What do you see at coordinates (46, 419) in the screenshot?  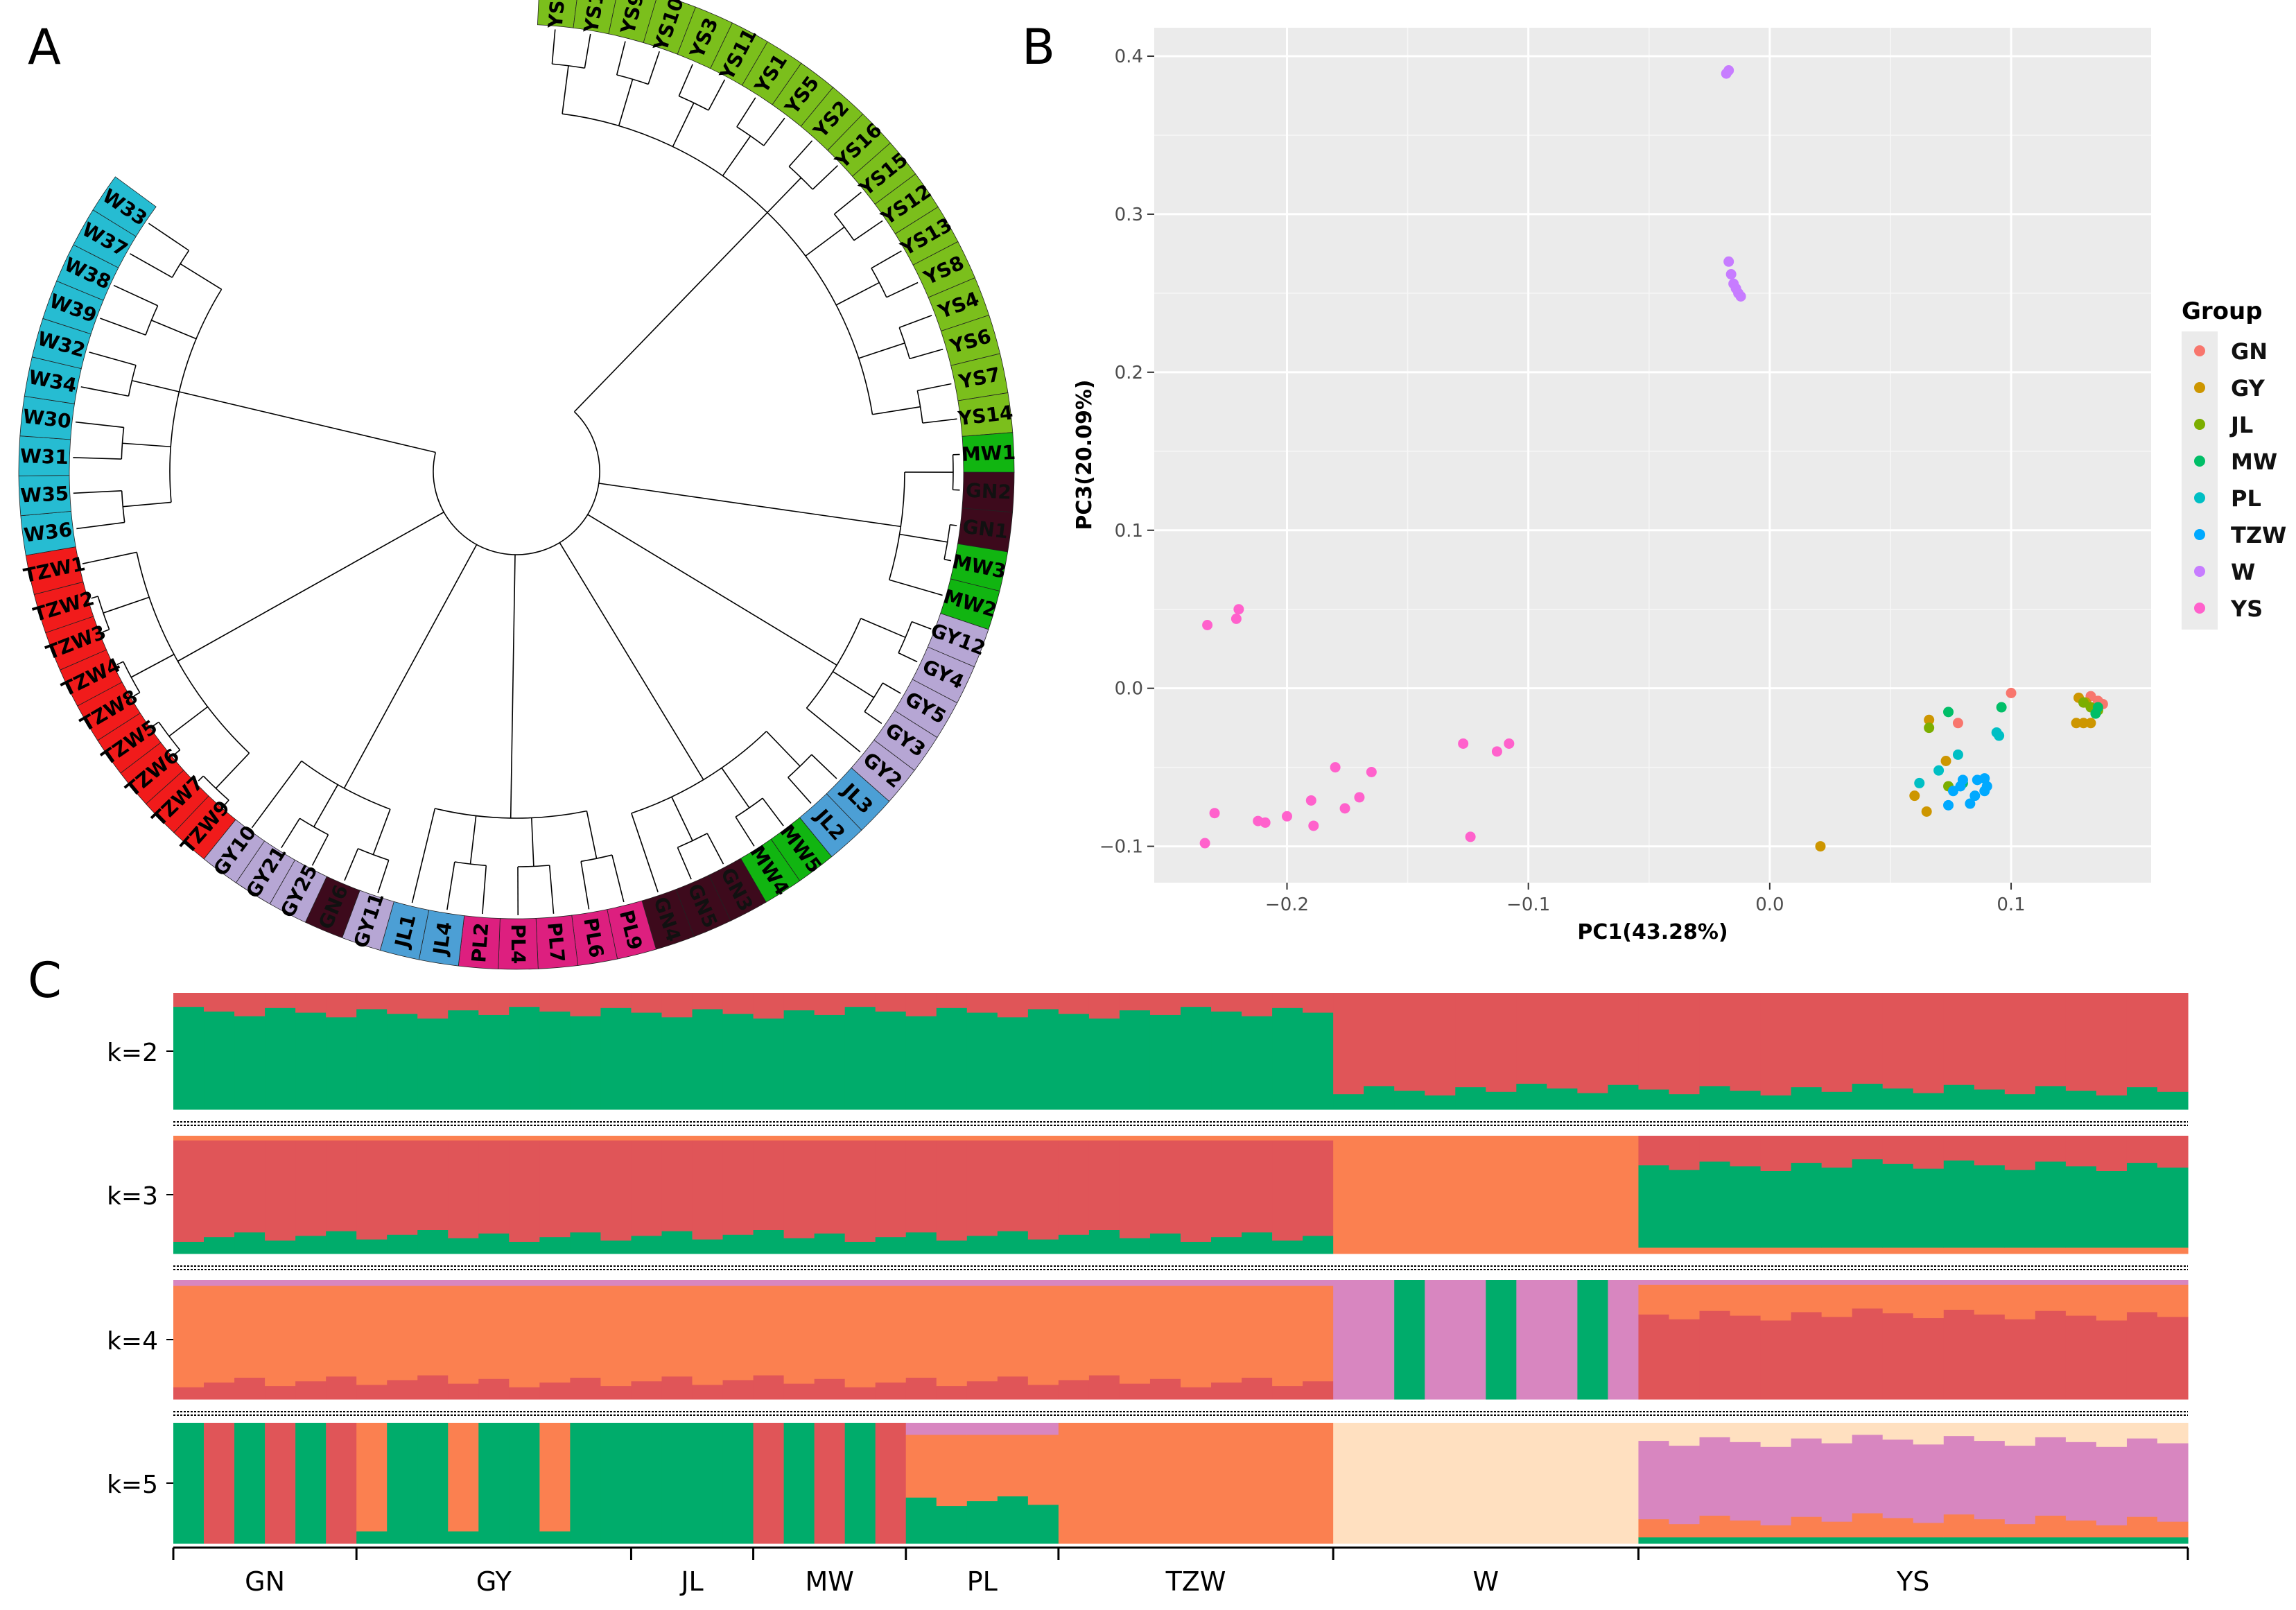 I see `tree-leaf-label: W30` at bounding box center [46, 419].